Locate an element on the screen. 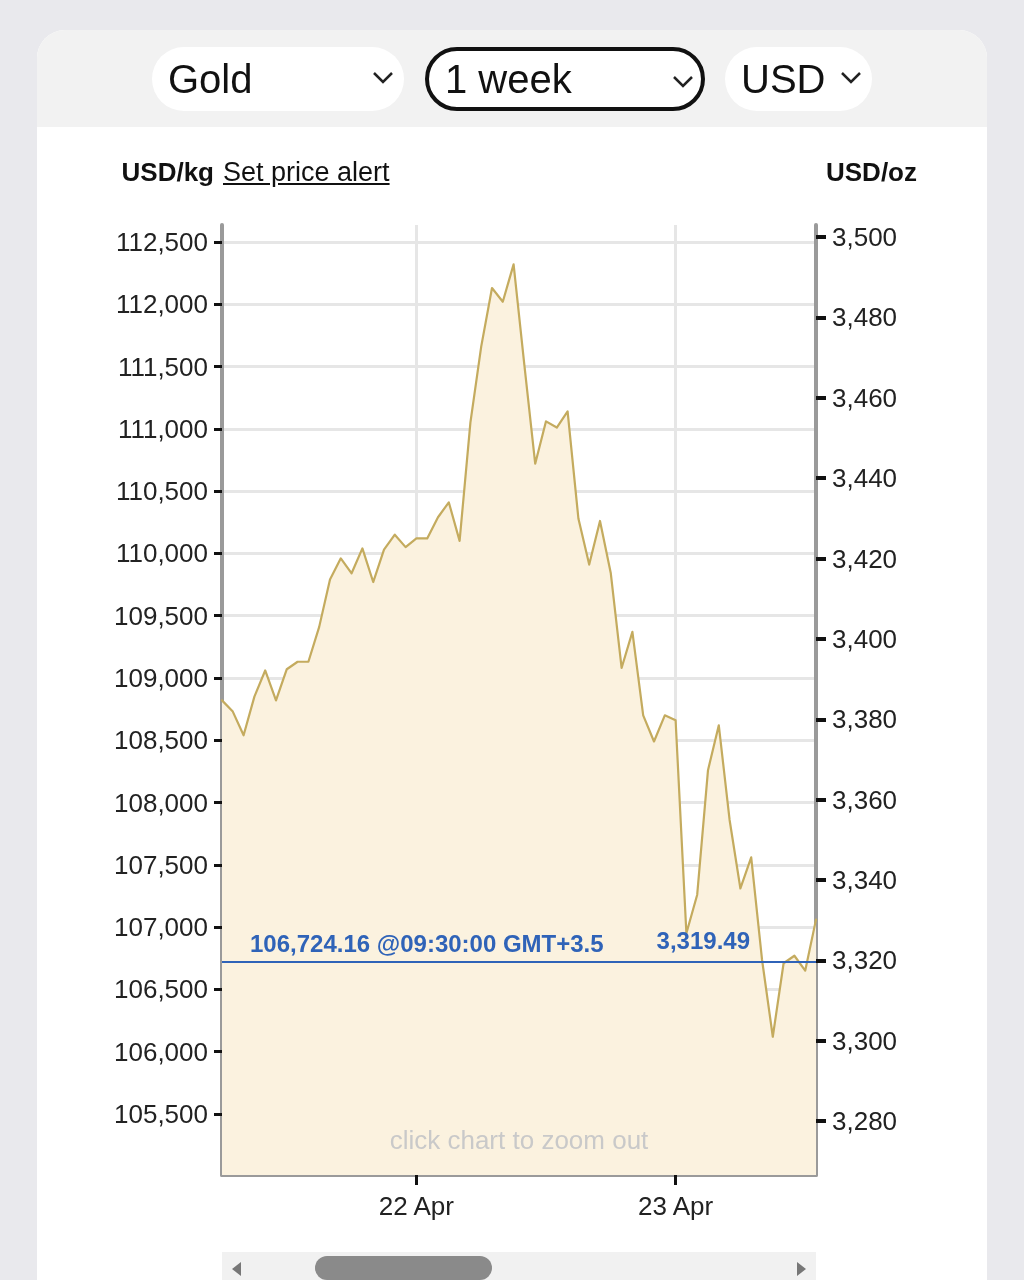 Image resolution: width=1024 pixels, height=1280 pixels. ref-line-label: 106,724.16 @09:30:00 GMT+3.5 is located at coordinates (427, 943).